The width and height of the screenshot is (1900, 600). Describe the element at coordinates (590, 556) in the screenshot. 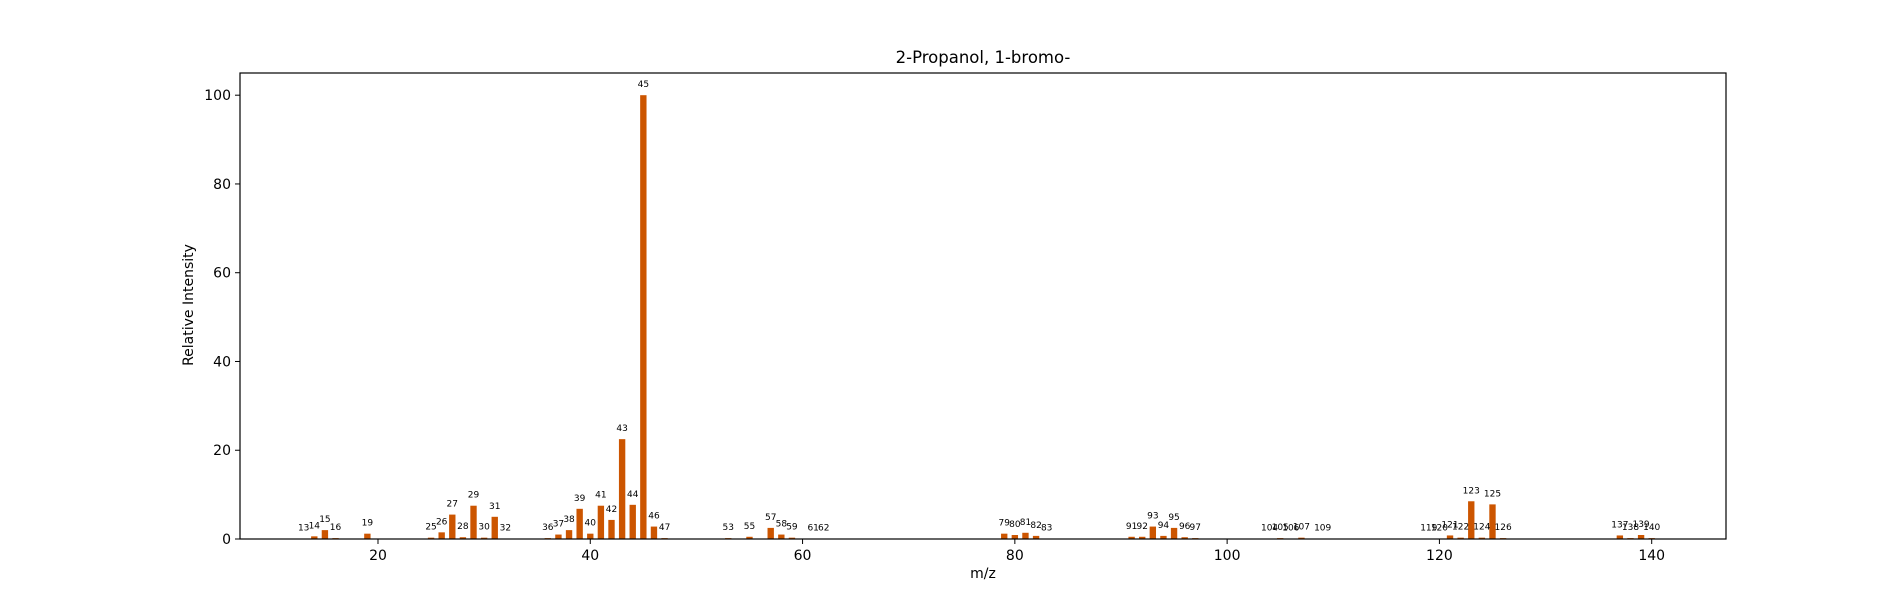

I see `x-tick-label: 40` at that location.